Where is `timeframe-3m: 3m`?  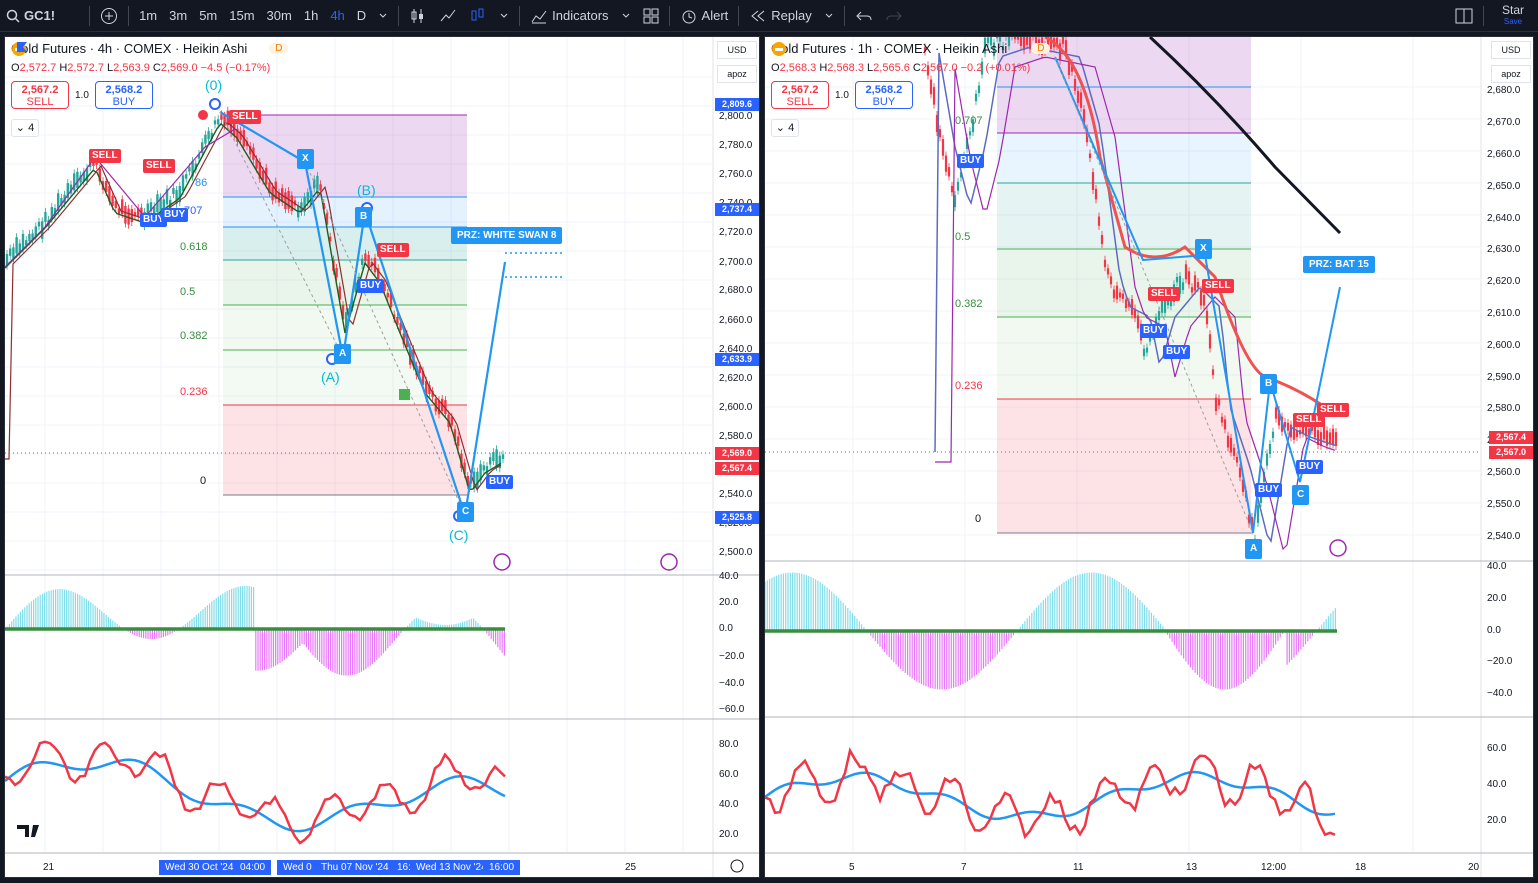 timeframe-3m: 3m is located at coordinates (178, 15).